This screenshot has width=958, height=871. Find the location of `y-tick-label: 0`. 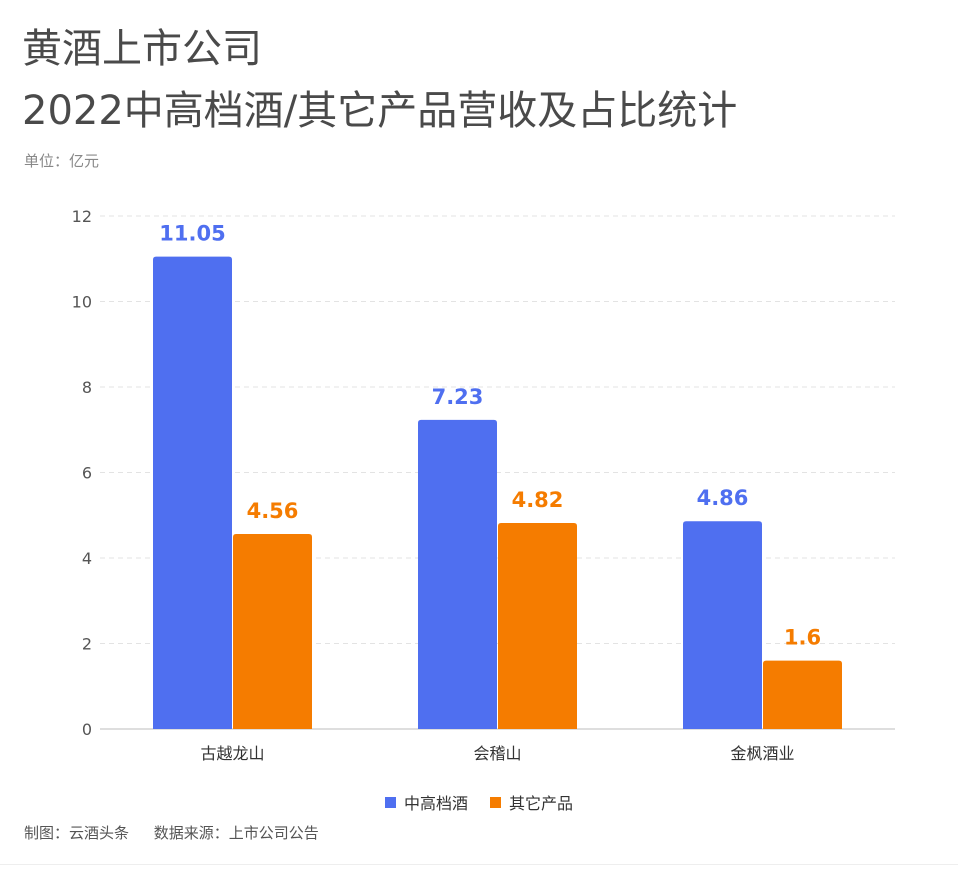

y-tick-label: 0 is located at coordinates (87, 729).